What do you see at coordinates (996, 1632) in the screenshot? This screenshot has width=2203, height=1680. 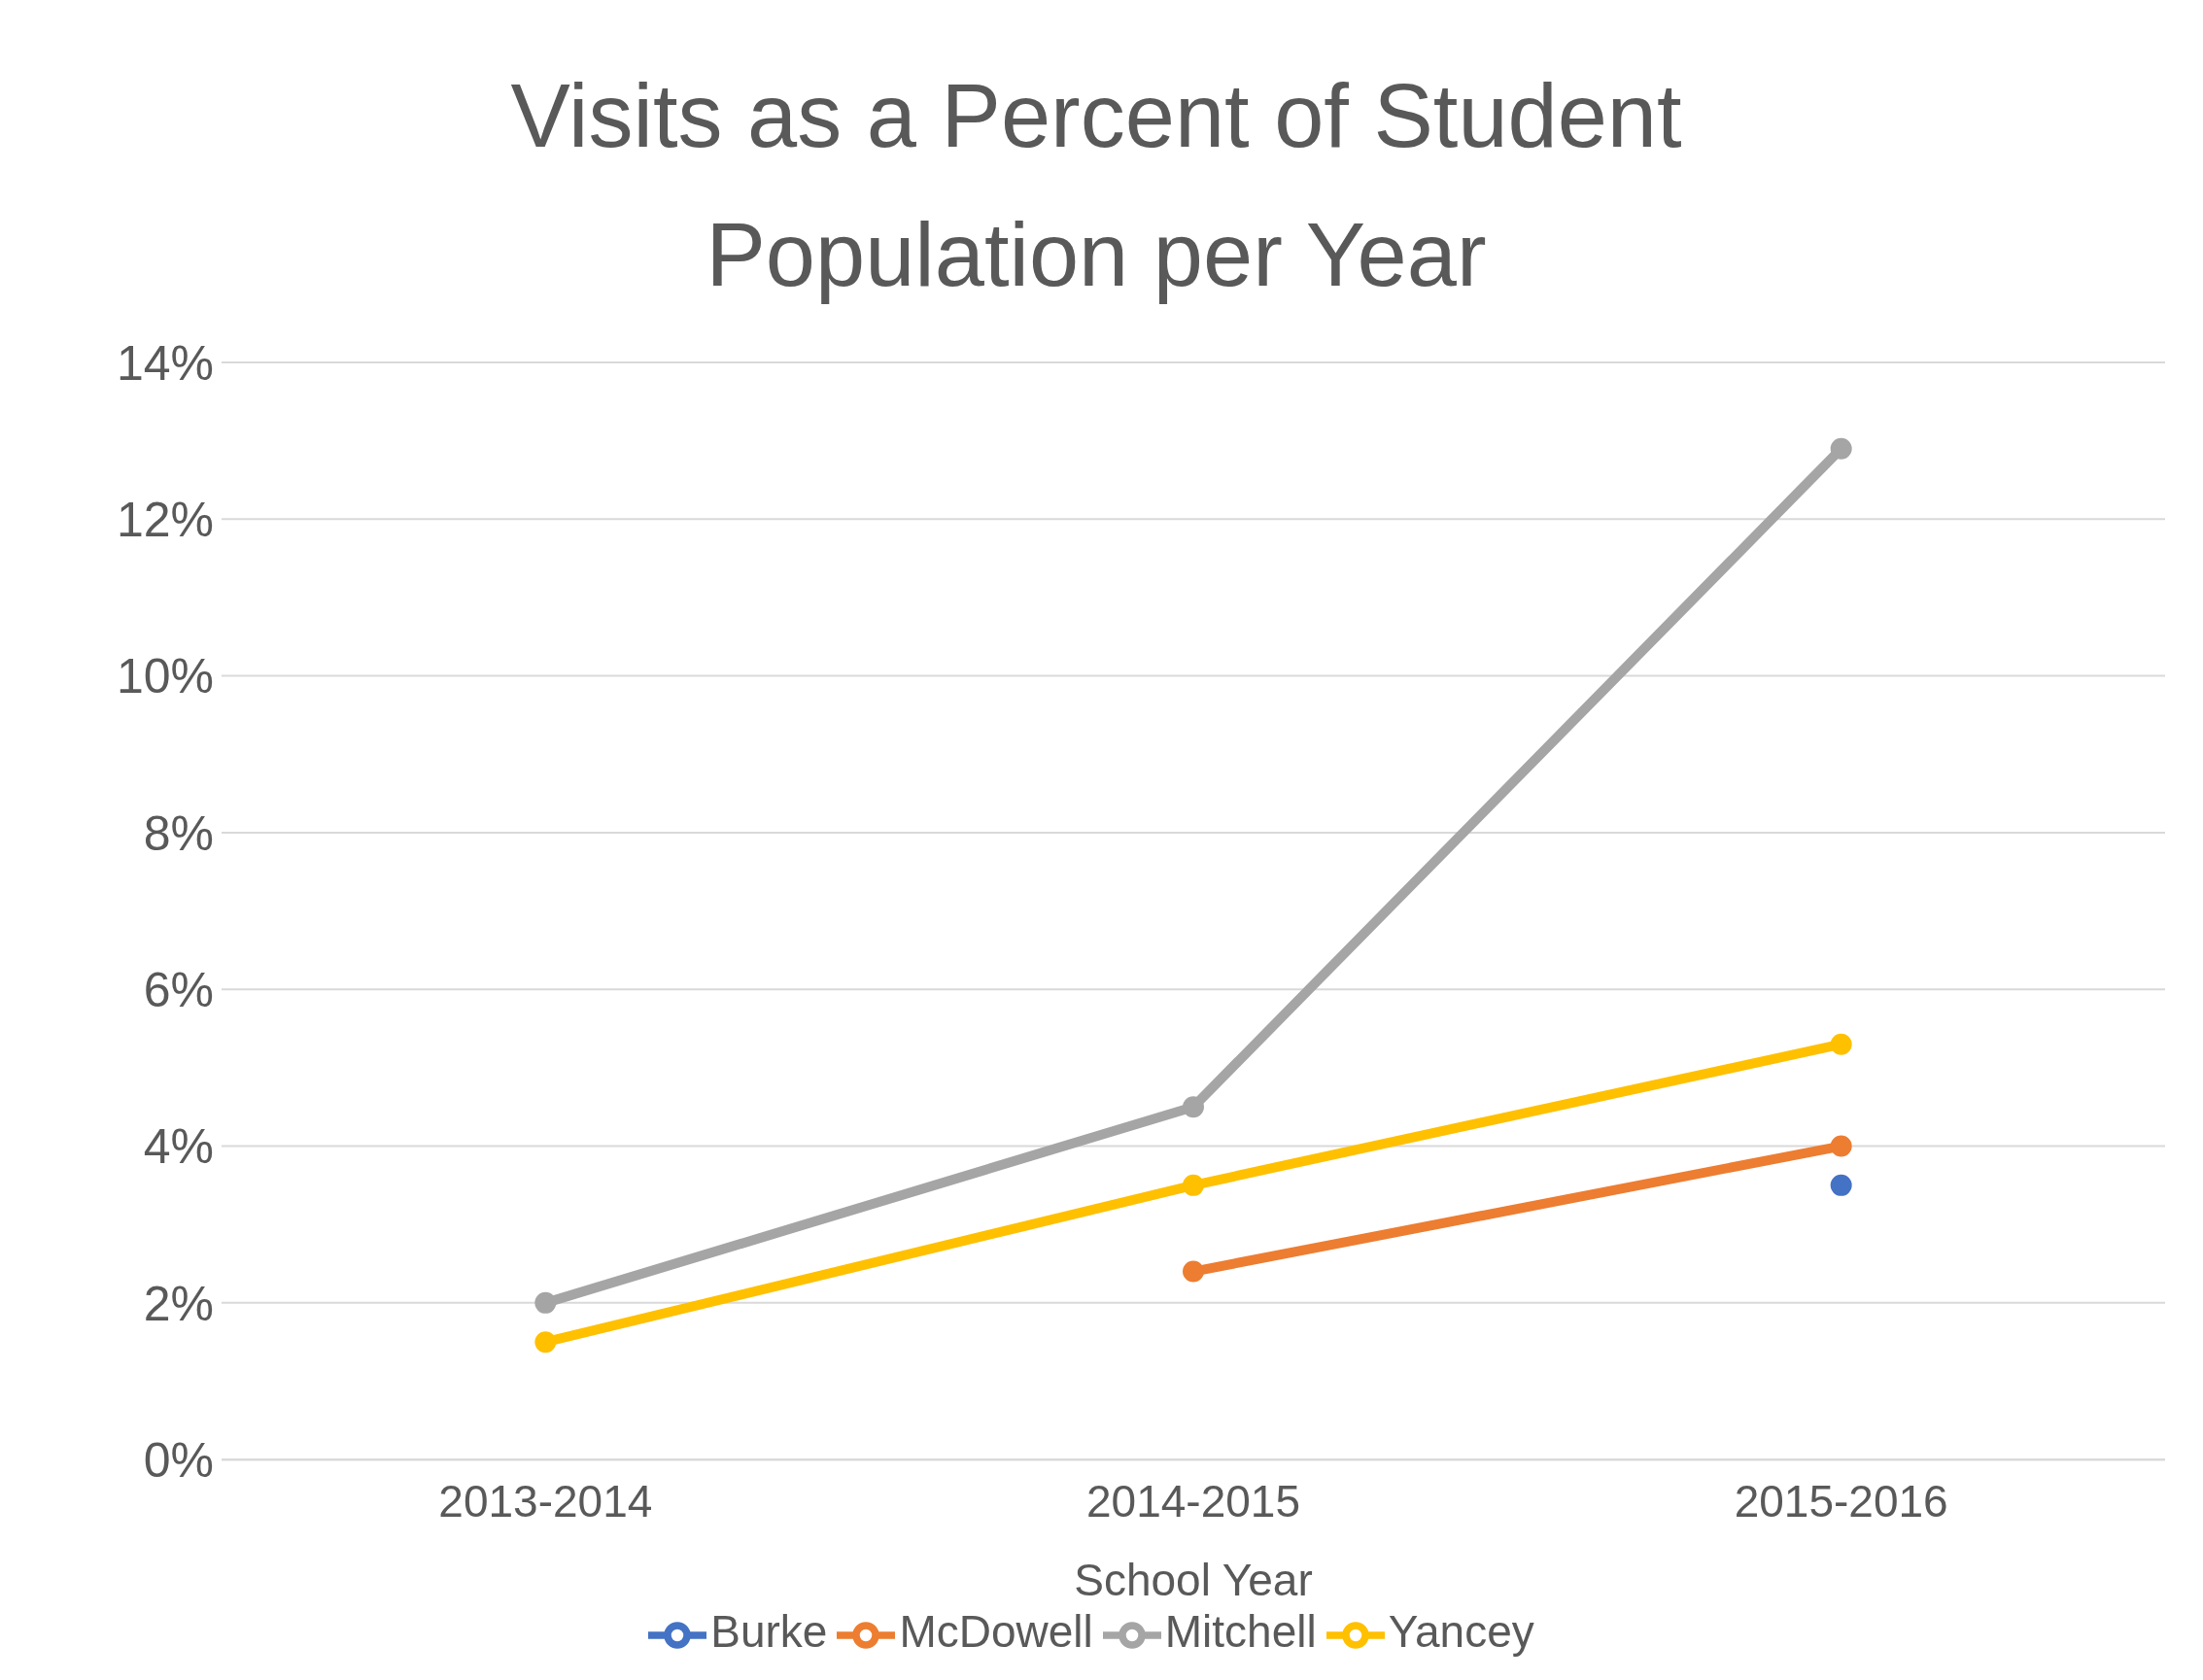 I see `legend-label: McDowell` at bounding box center [996, 1632].